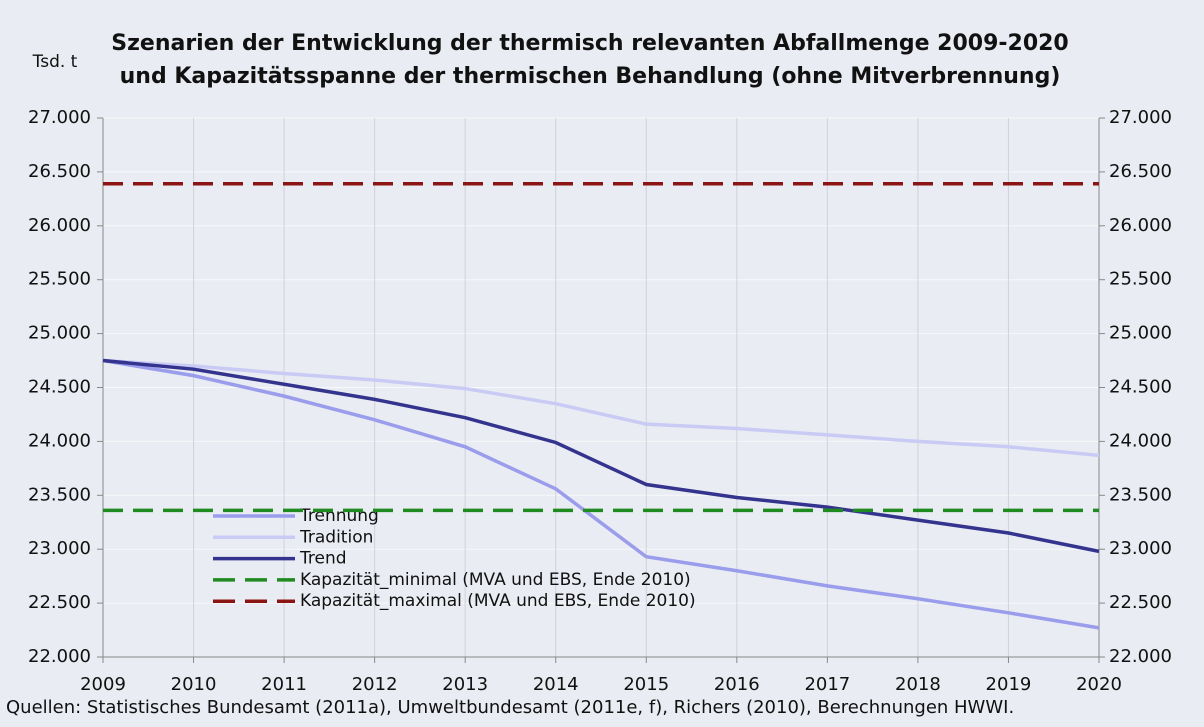 The height and width of the screenshot is (727, 1204). Describe the element at coordinates (59, 387) in the screenshot. I see `y-tick-label: 24.500` at that location.